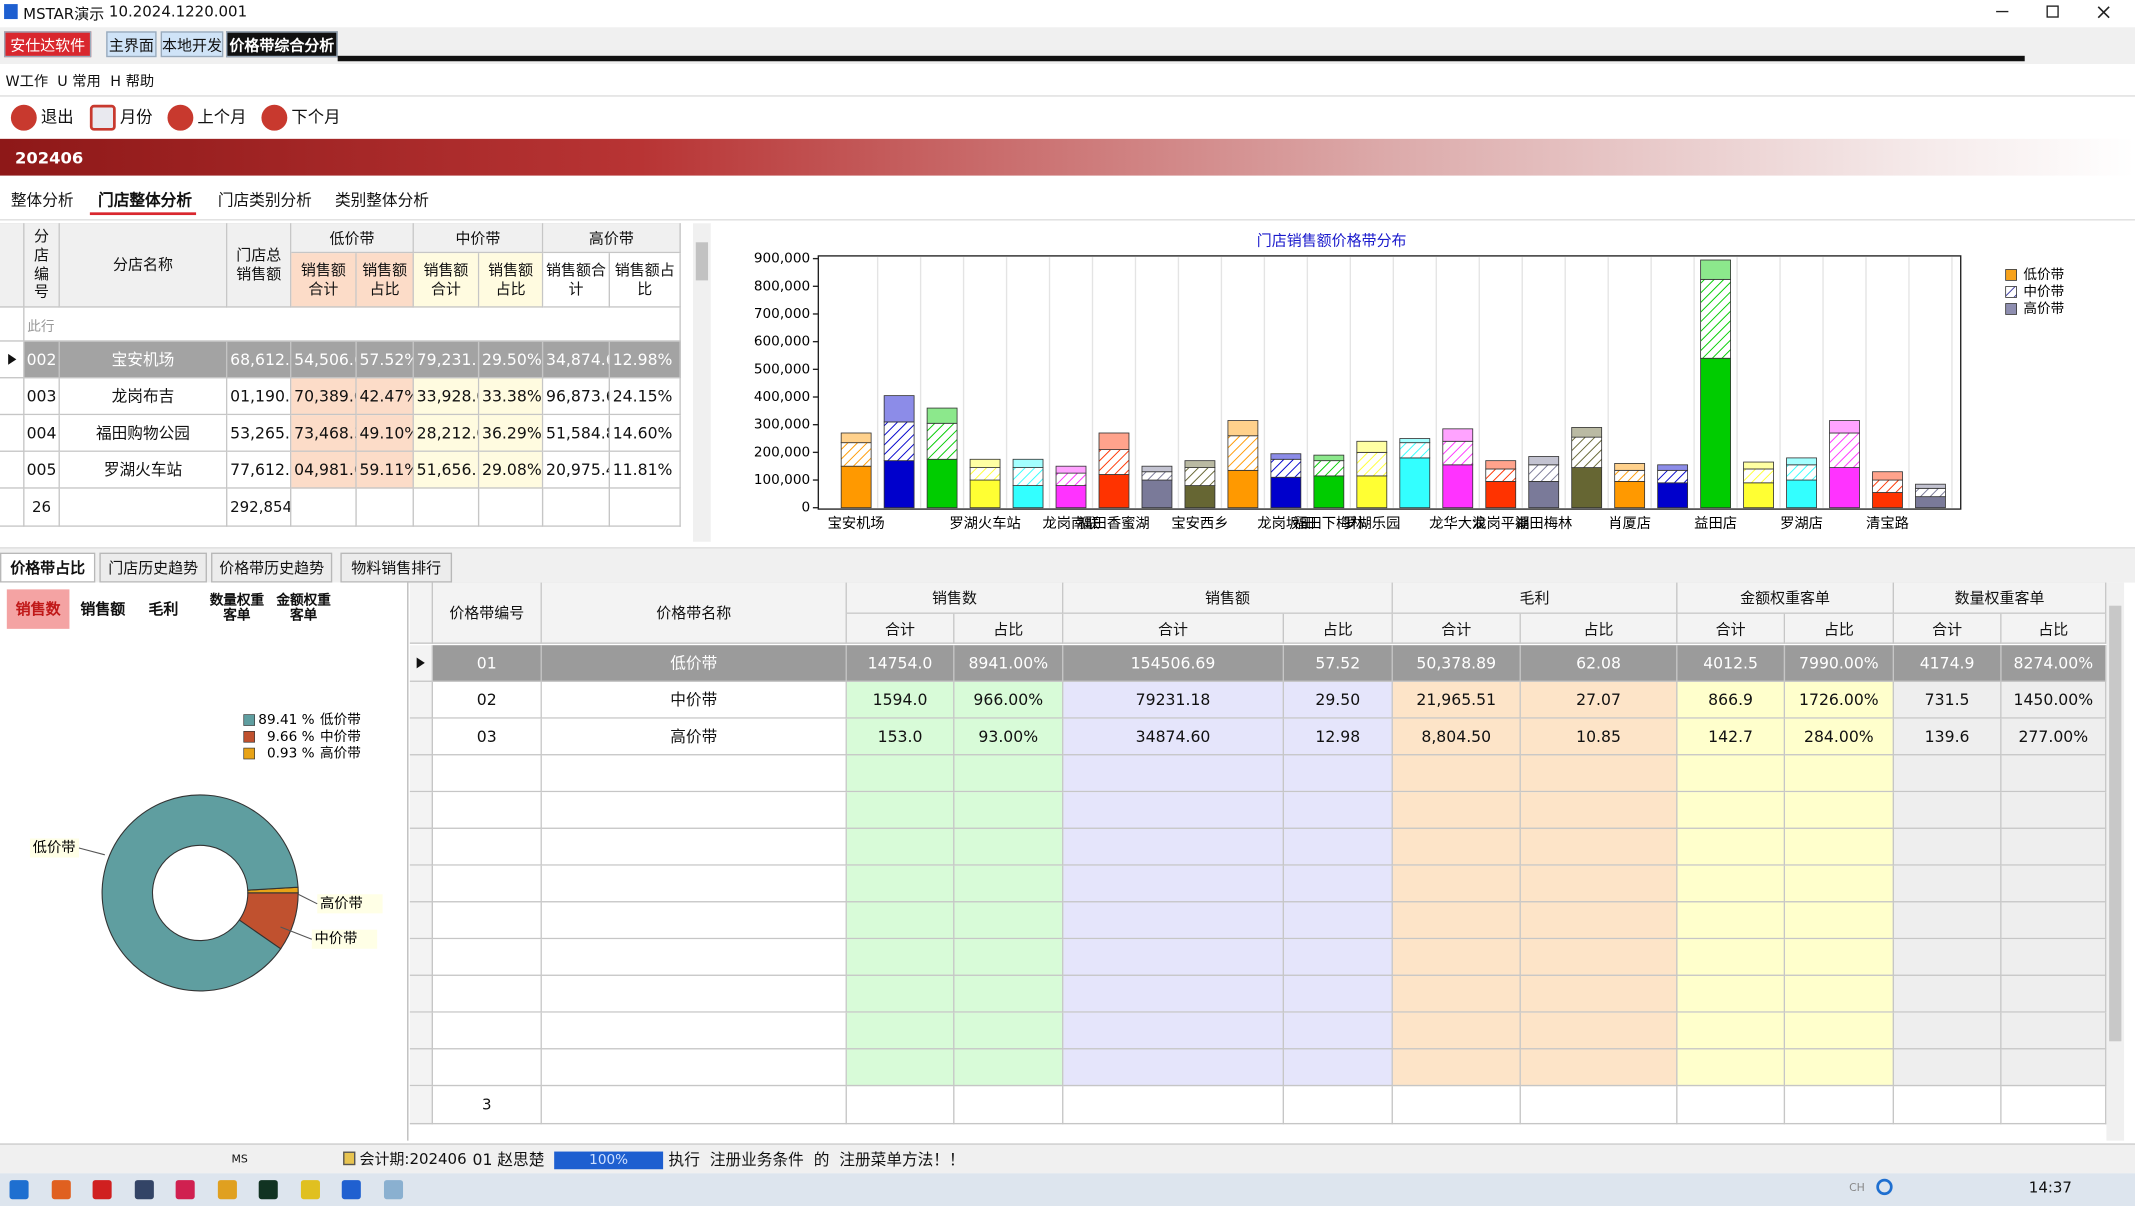 Image resolution: width=2135 pixels, height=1206 pixels. I want to click on metric-button: 数量权重客单, so click(237, 609).